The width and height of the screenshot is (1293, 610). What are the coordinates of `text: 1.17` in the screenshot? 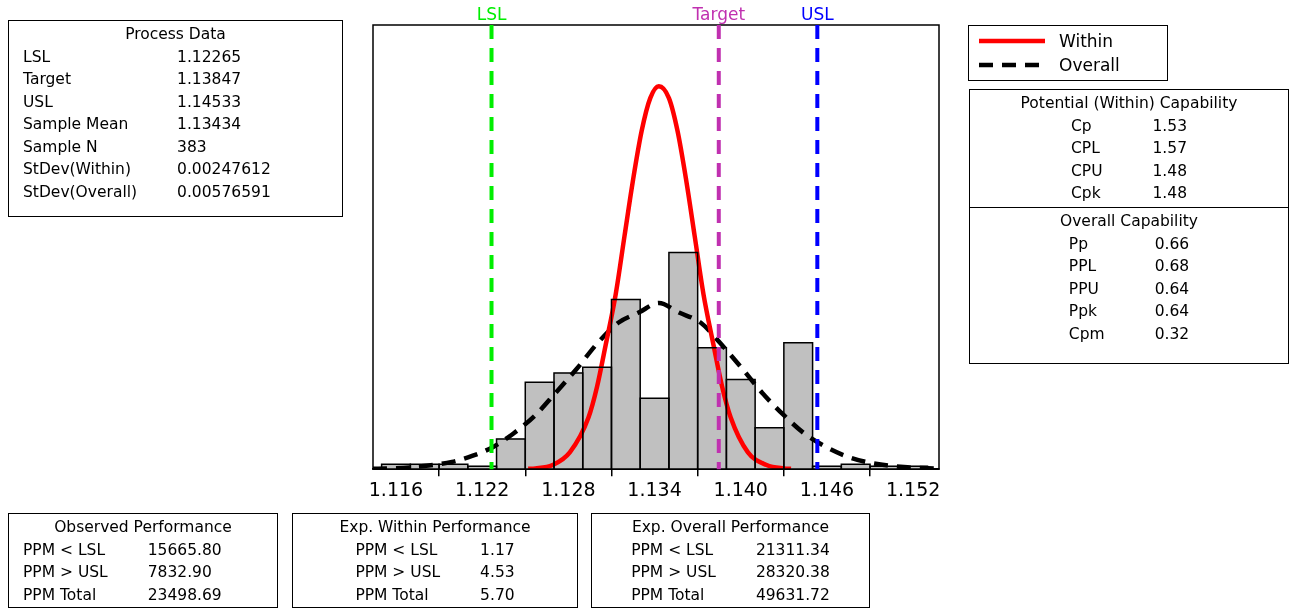 It's located at (497, 550).